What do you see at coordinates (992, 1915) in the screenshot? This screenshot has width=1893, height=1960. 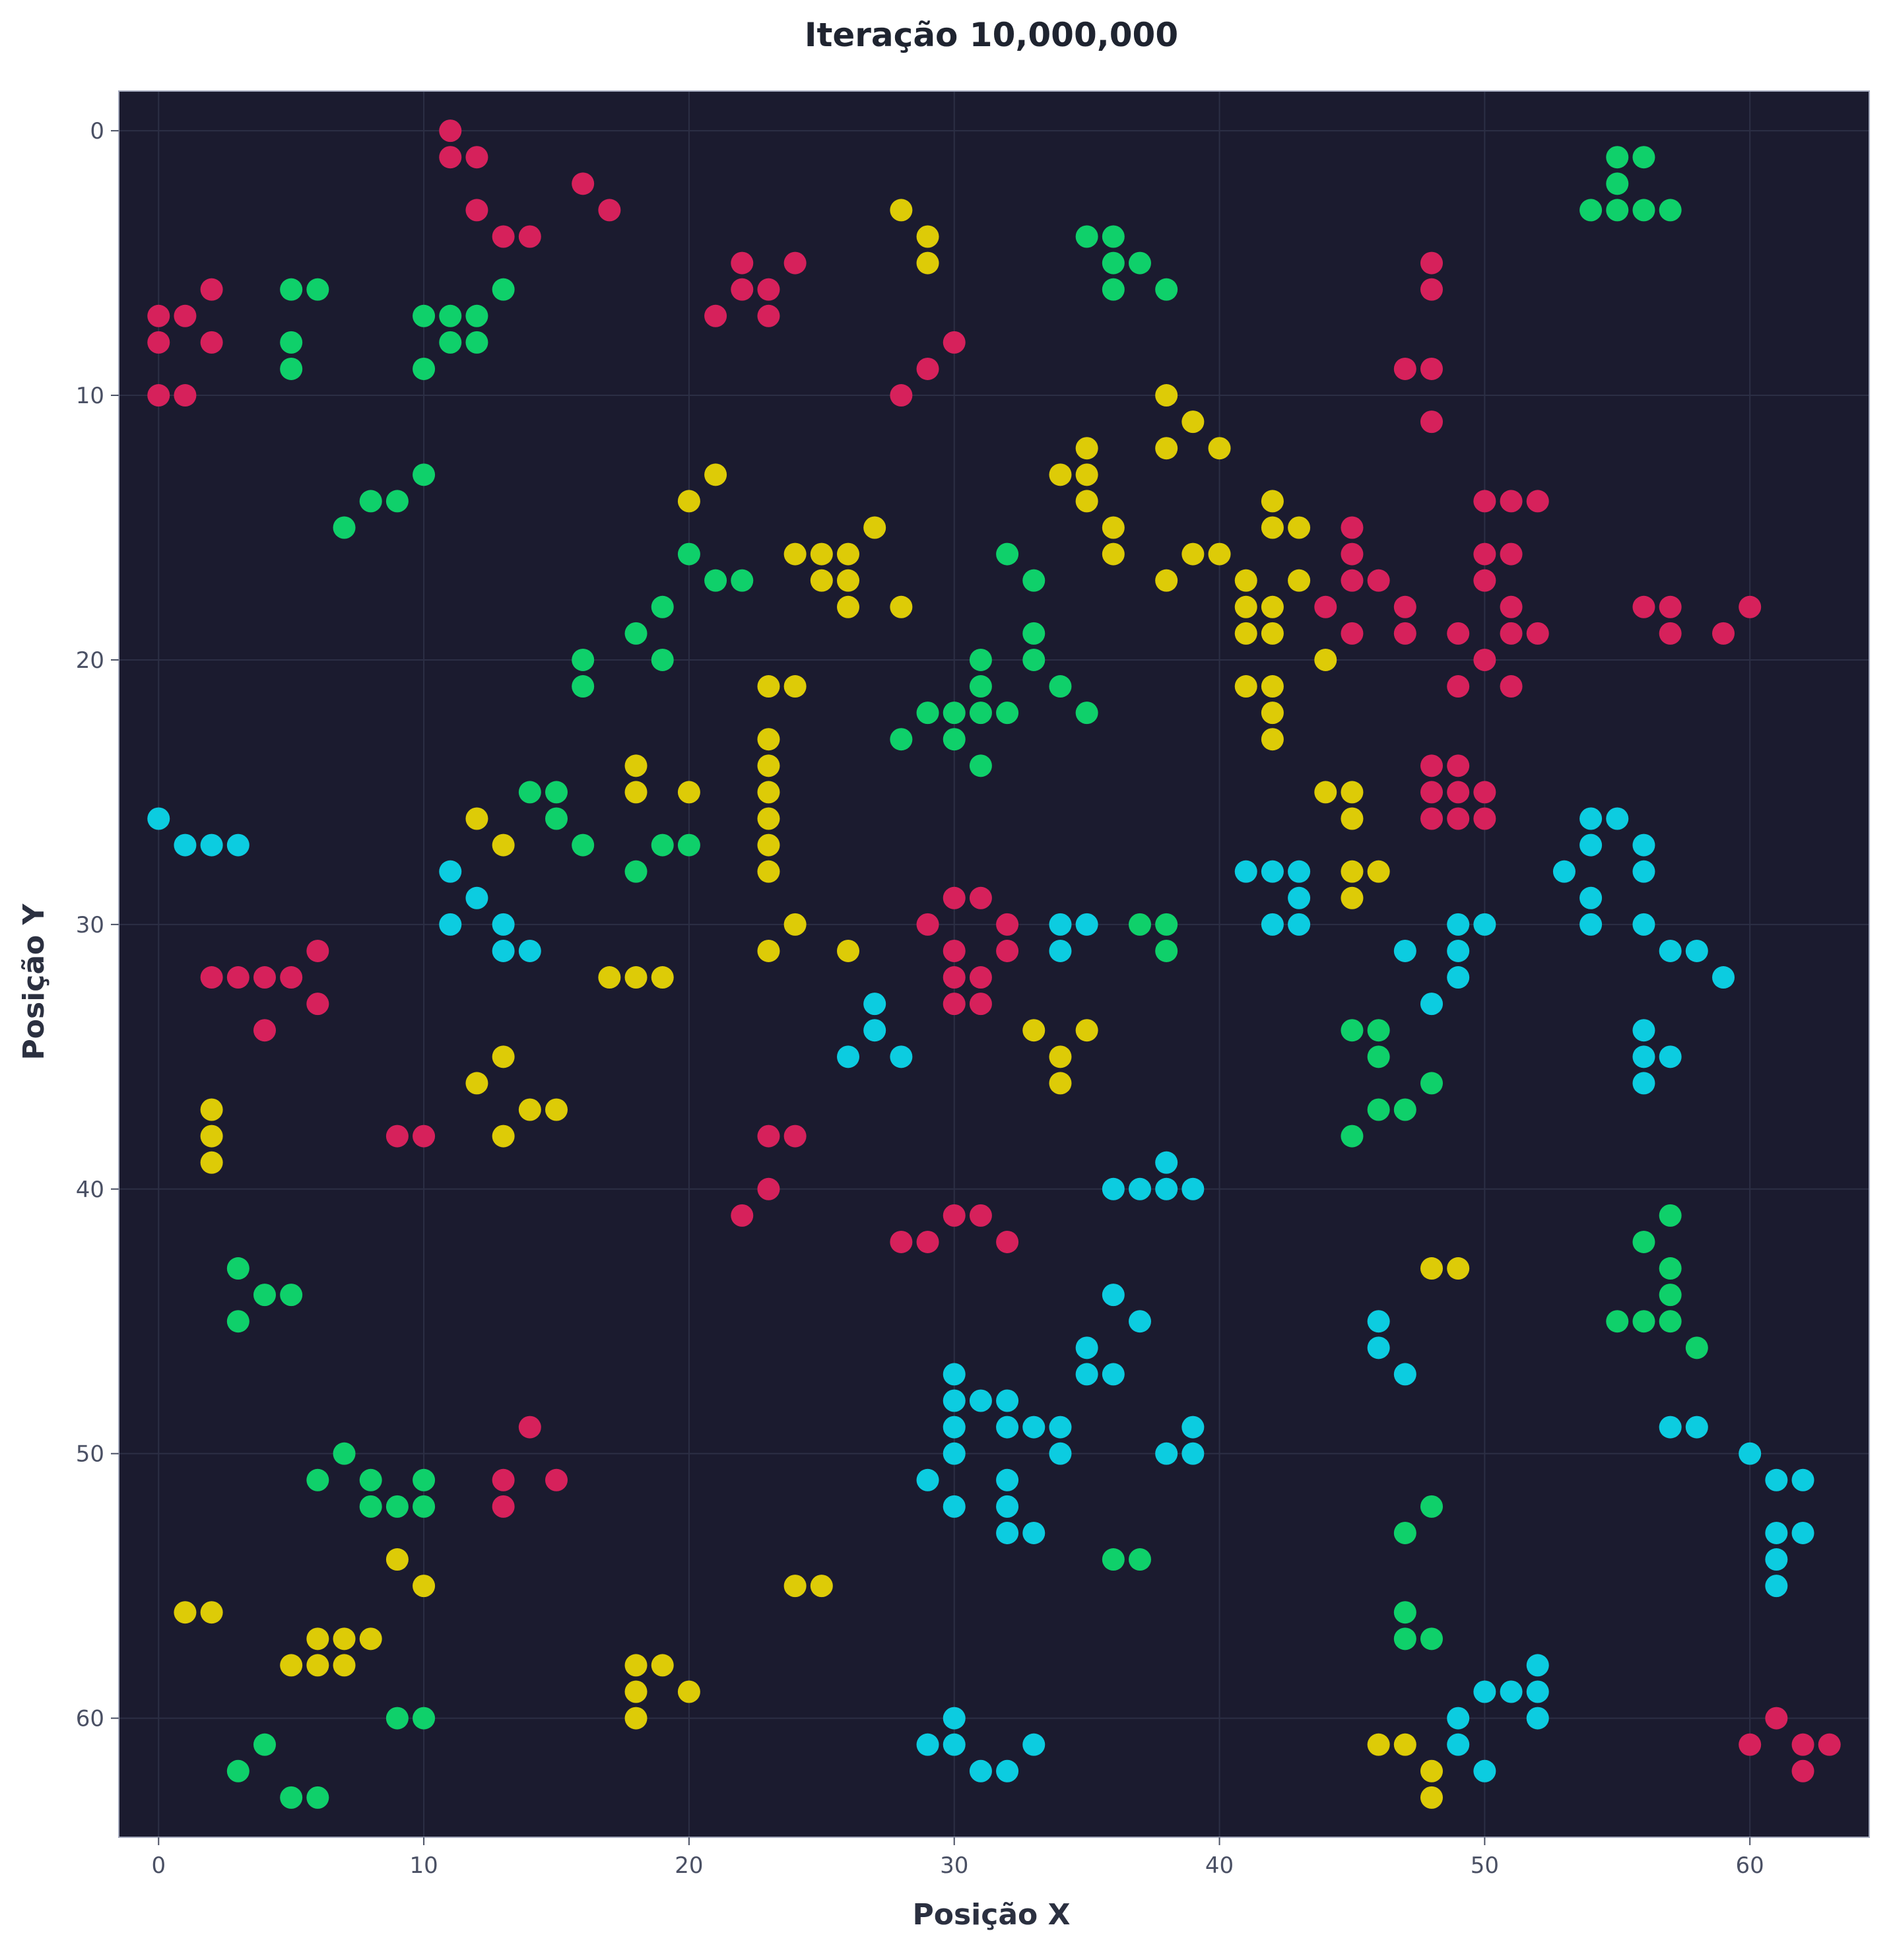 I see `x-axis-label: Posição X` at bounding box center [992, 1915].